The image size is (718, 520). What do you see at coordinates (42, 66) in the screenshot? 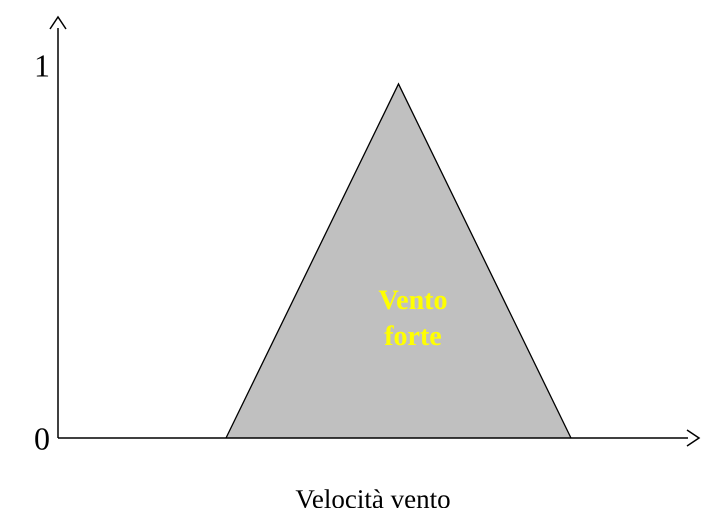
I see `y-tick-label: 1` at bounding box center [42, 66].